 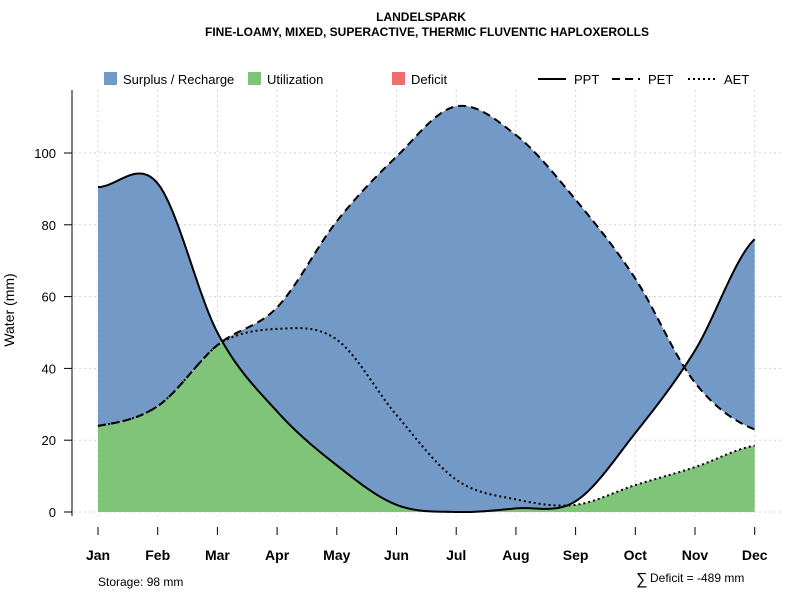 What do you see at coordinates (178, 79) in the screenshot?
I see `legend-label: Surplus / Recharge` at bounding box center [178, 79].